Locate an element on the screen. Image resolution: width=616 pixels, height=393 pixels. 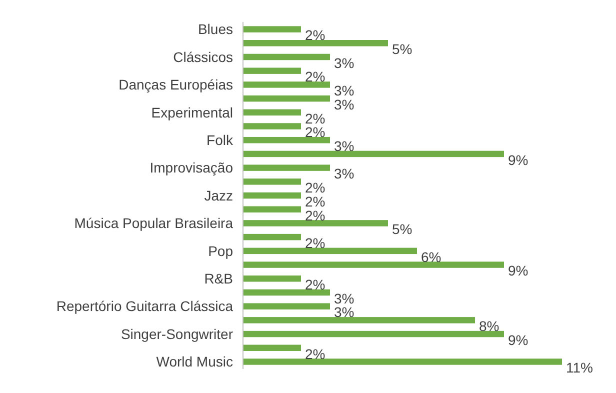
y-tick-label: Danças Européias is located at coordinates (175, 84).